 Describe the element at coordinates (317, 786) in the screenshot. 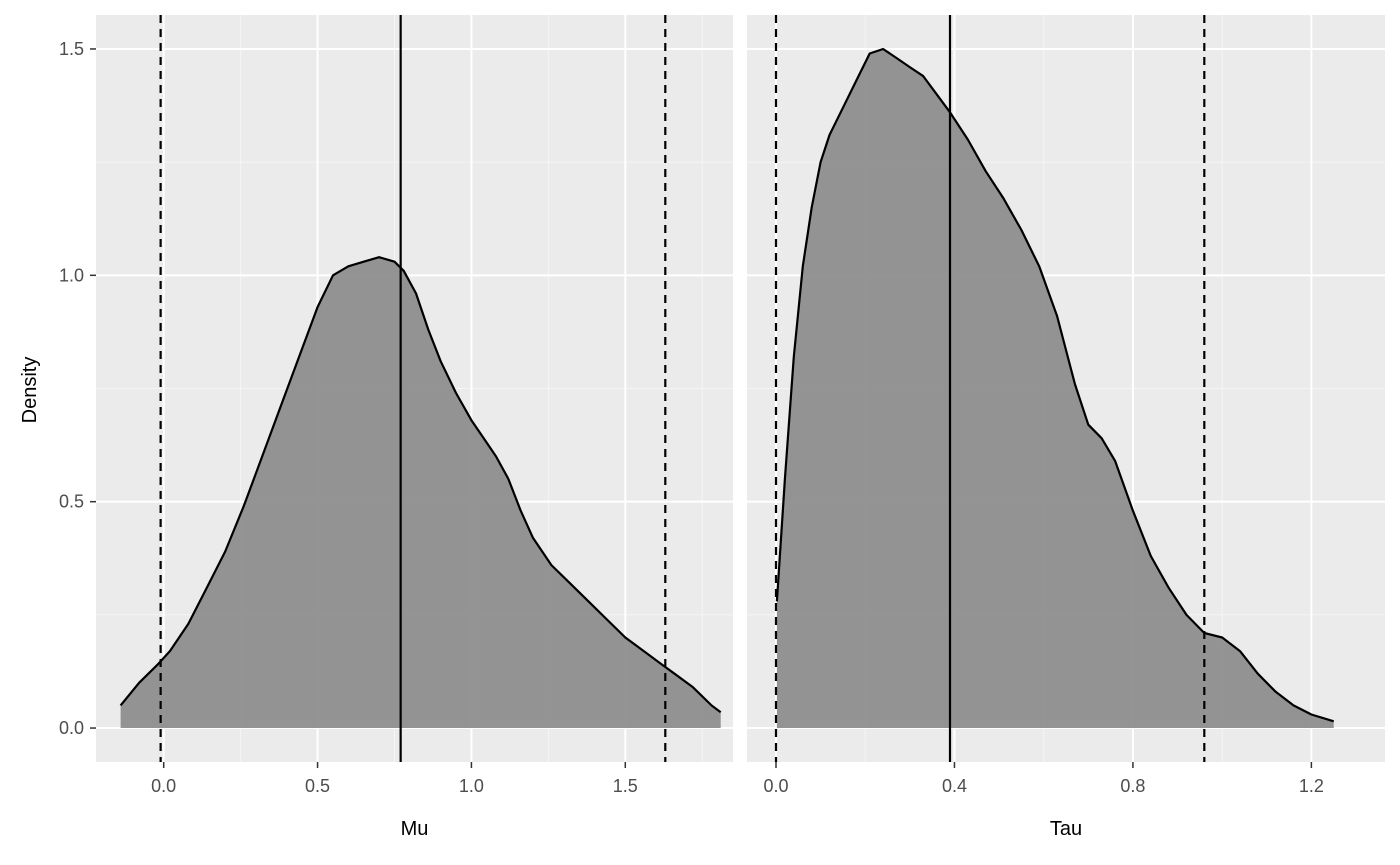

I see `mu-x-tick-label: 0.5` at that location.